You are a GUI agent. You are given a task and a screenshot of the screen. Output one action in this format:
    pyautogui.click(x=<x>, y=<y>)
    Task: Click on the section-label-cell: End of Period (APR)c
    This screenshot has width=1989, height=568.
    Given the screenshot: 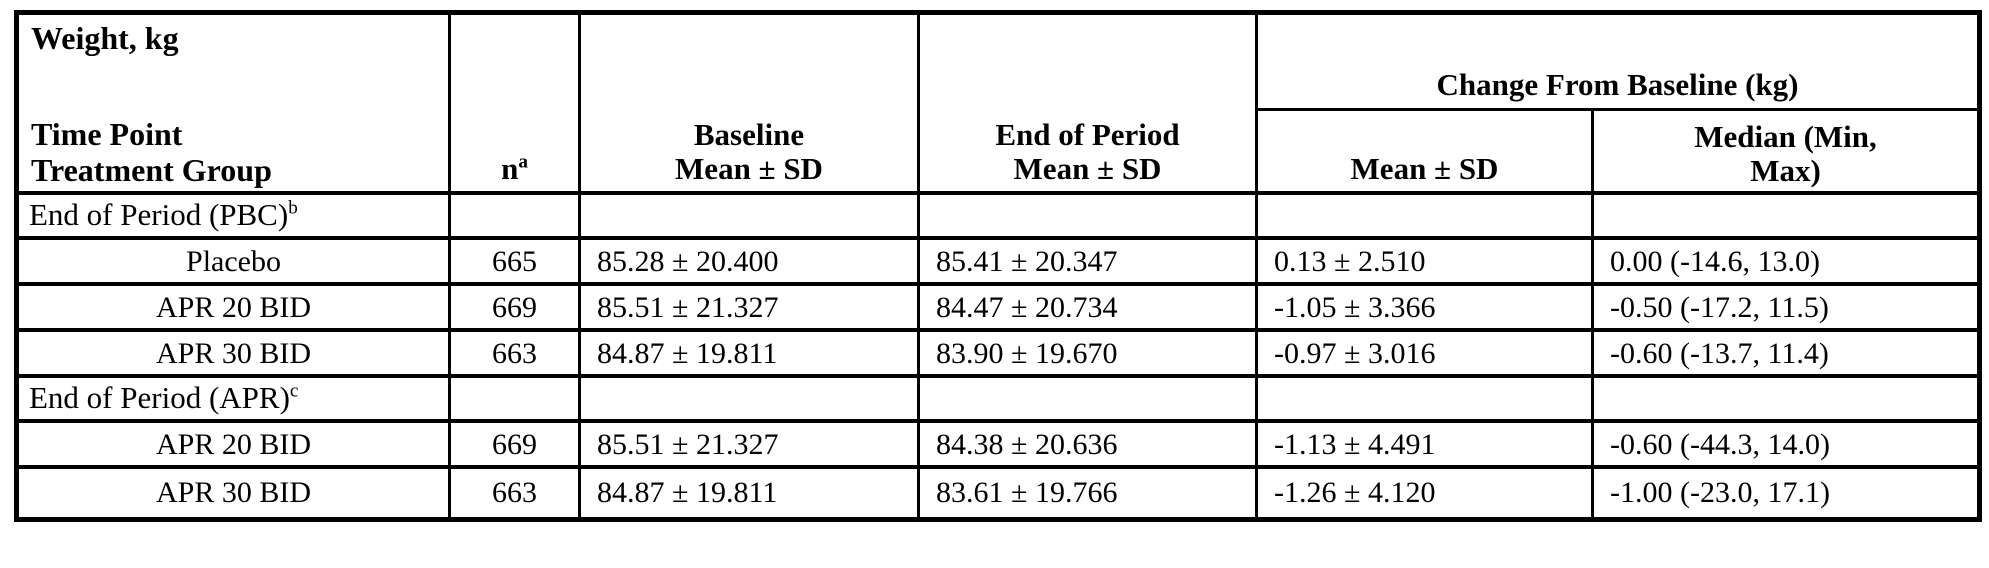 What is the action you would take?
    pyautogui.click(x=233, y=398)
    